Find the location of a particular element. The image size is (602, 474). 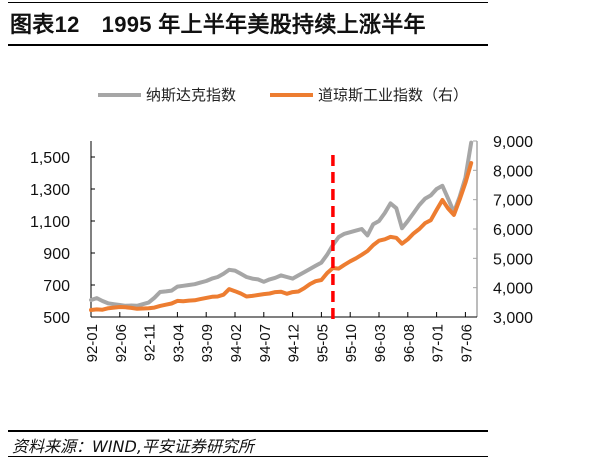

right-axis-tick-label: 5,000 is located at coordinates (513, 259).